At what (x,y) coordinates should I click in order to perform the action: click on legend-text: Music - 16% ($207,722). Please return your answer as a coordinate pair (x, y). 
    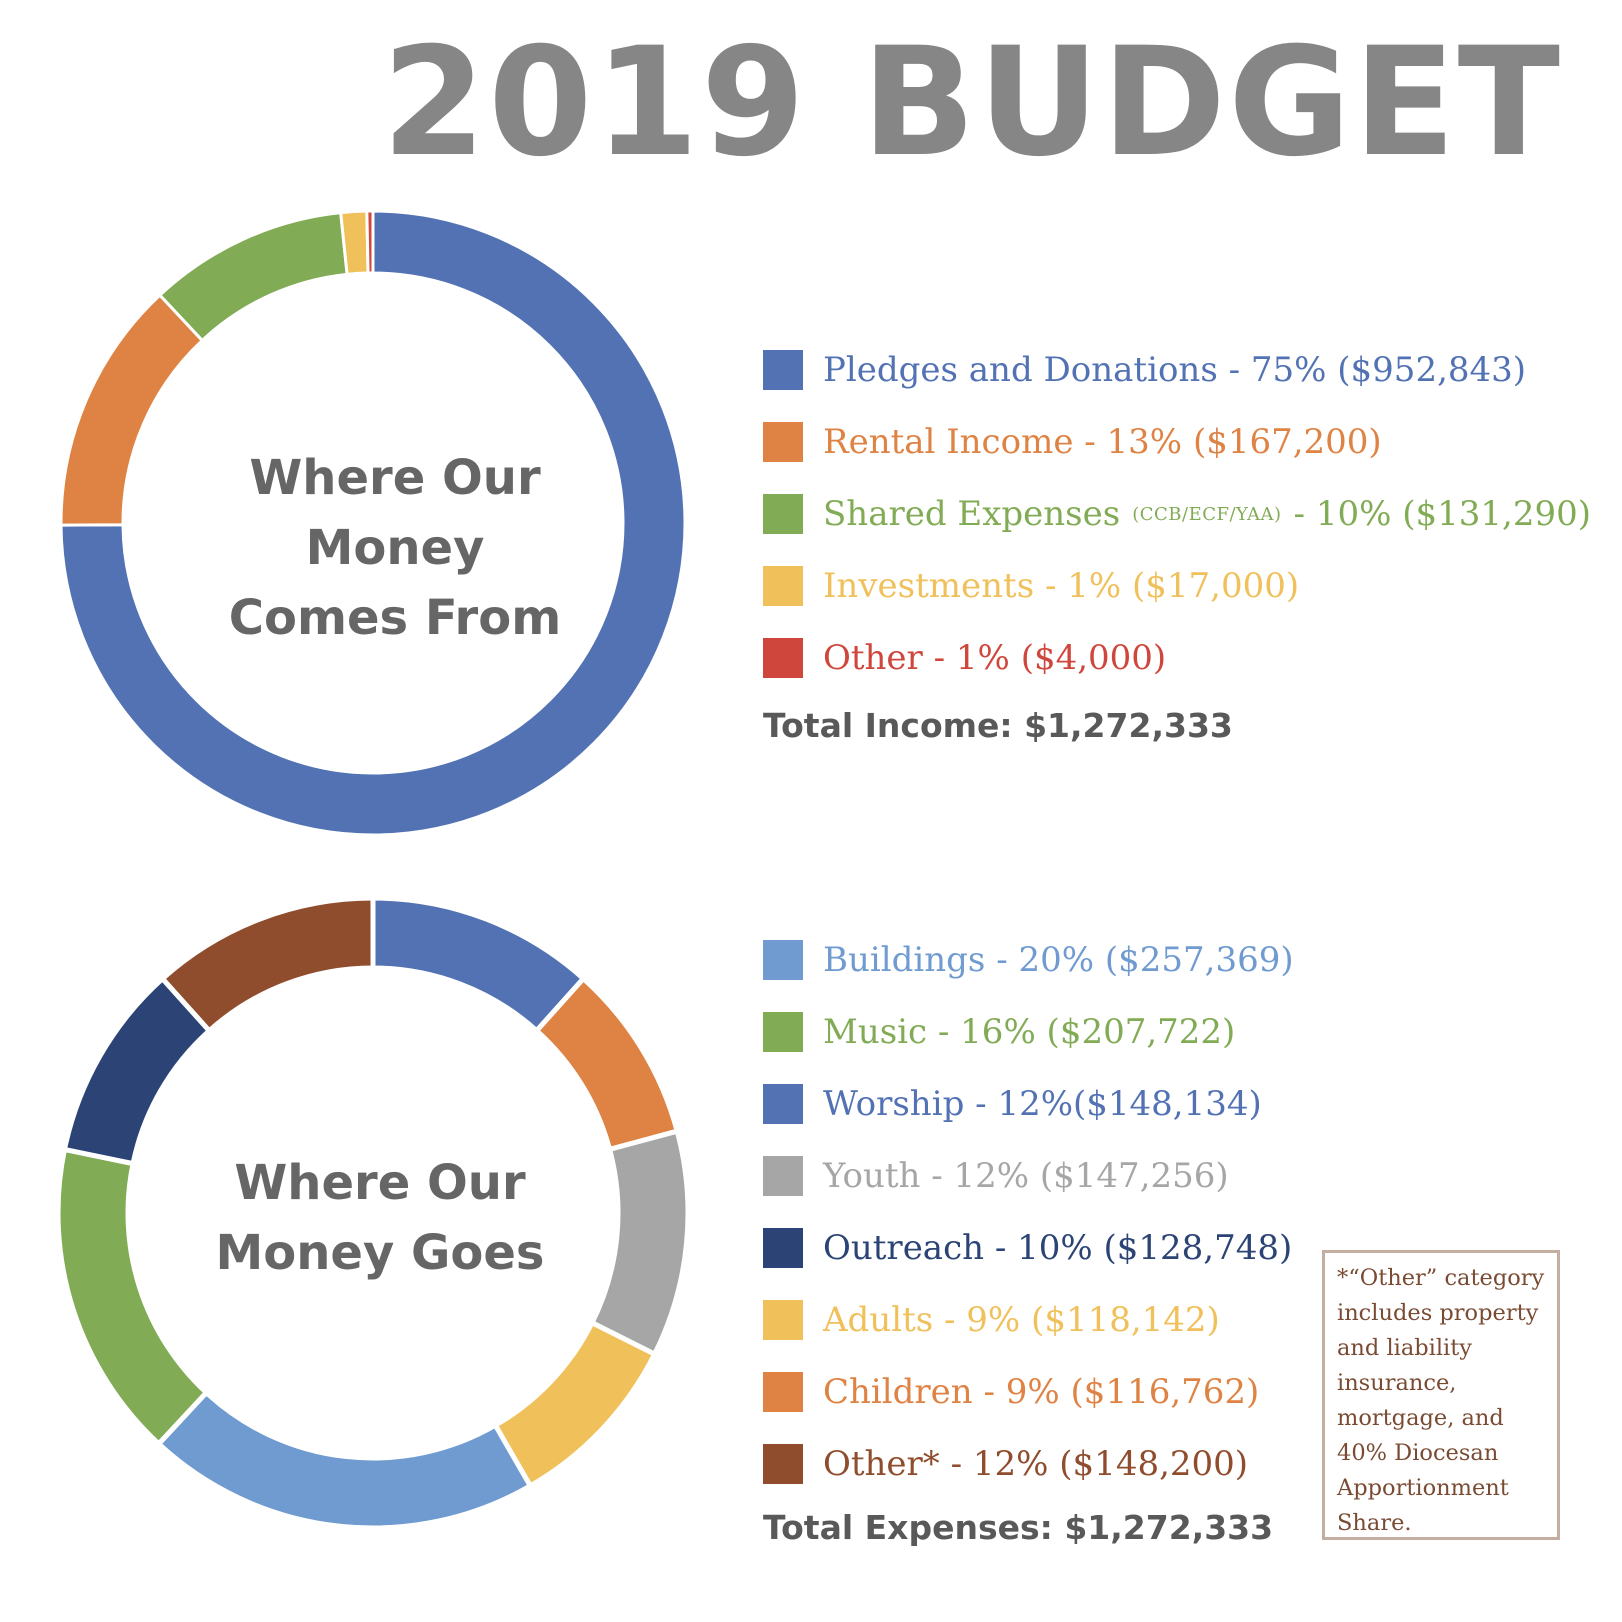
    Looking at the image, I should click on (1029, 1032).